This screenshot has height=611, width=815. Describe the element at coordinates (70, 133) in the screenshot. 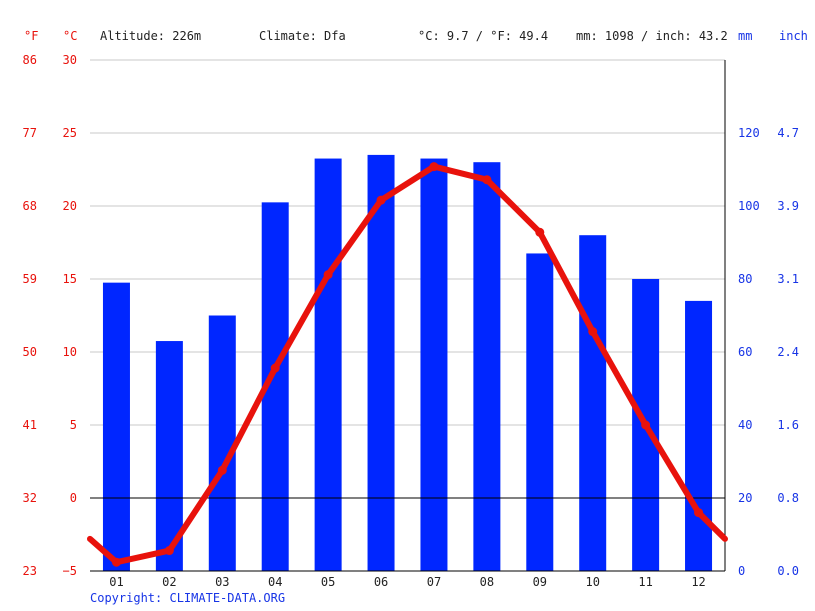

I see `celsius-tick-label: 25` at that location.